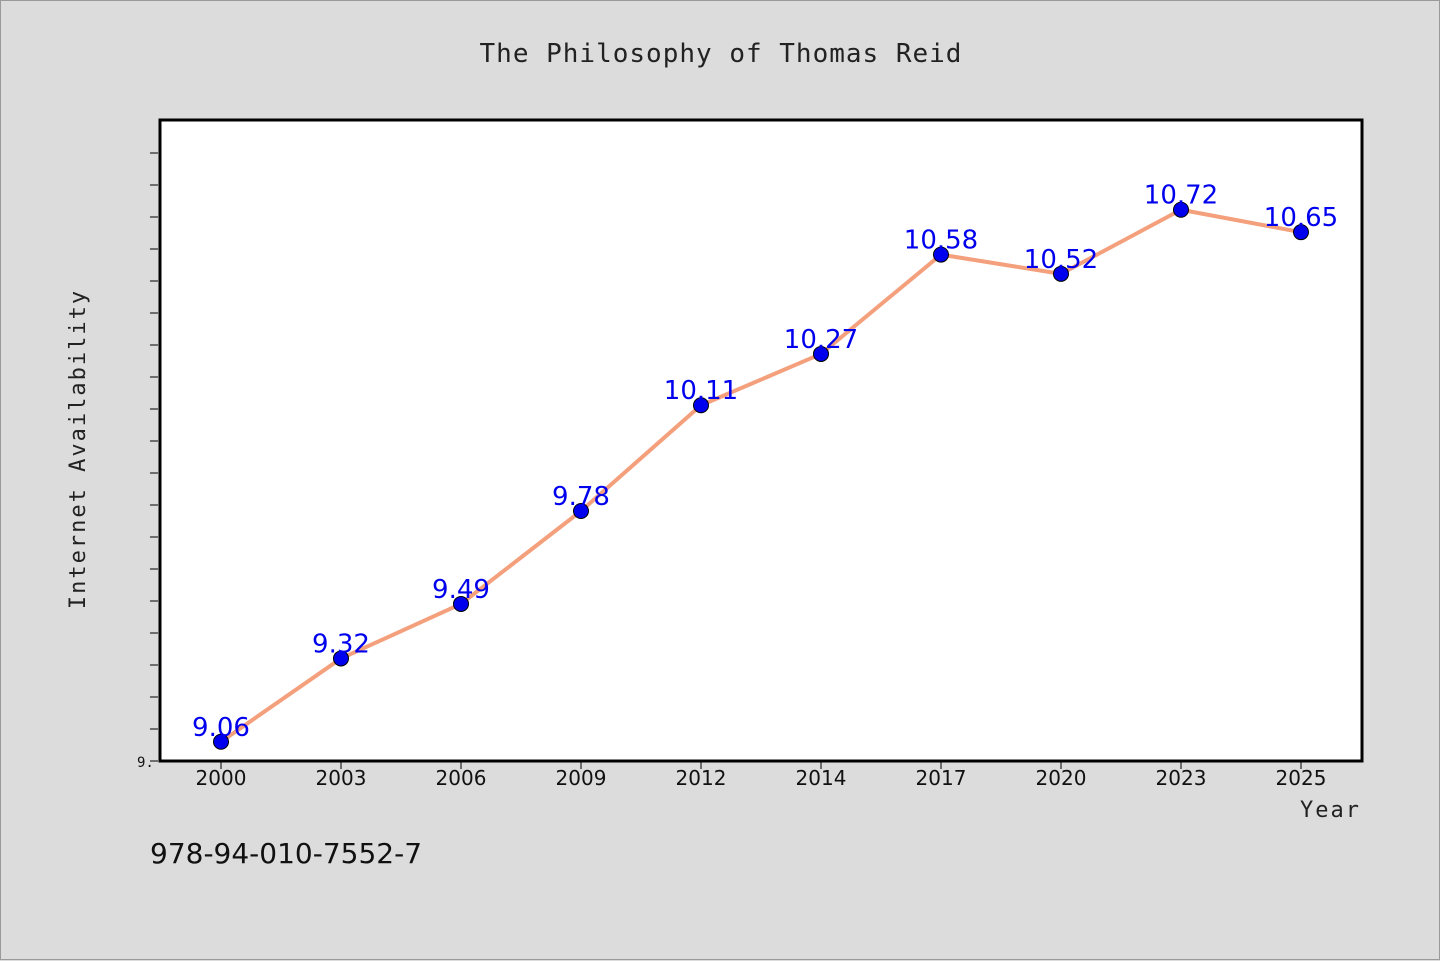  What do you see at coordinates (1181, 196) in the screenshot?
I see `data-label: 10.72` at bounding box center [1181, 196].